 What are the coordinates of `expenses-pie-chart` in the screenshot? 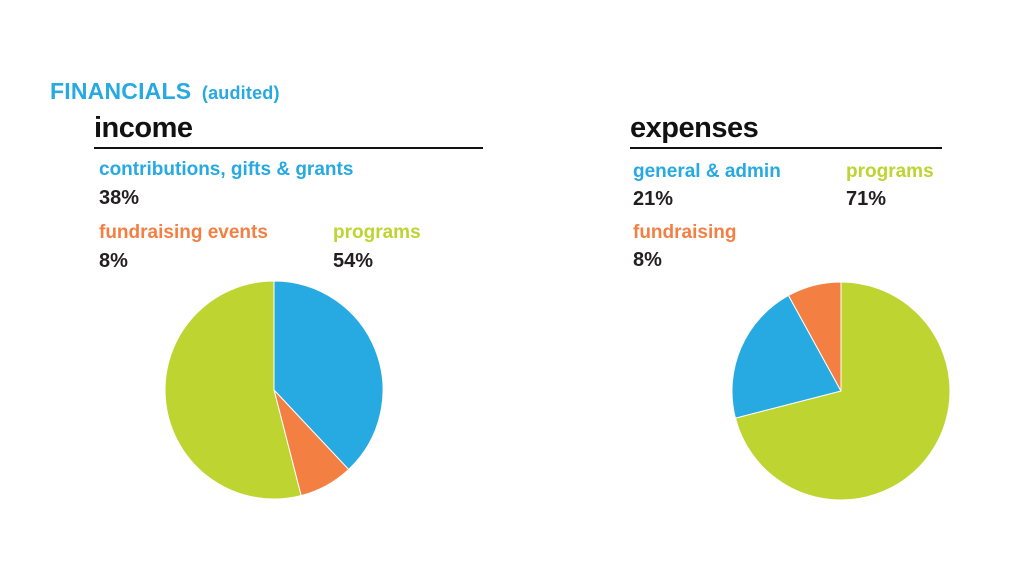 It's located at (841, 391).